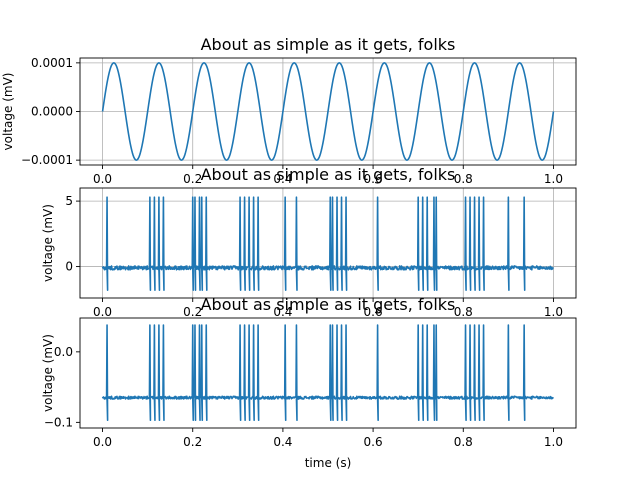 This screenshot has height=480, width=640. I want to click on subplot-2-y-tick-label-0: 0, so click(69, 267).